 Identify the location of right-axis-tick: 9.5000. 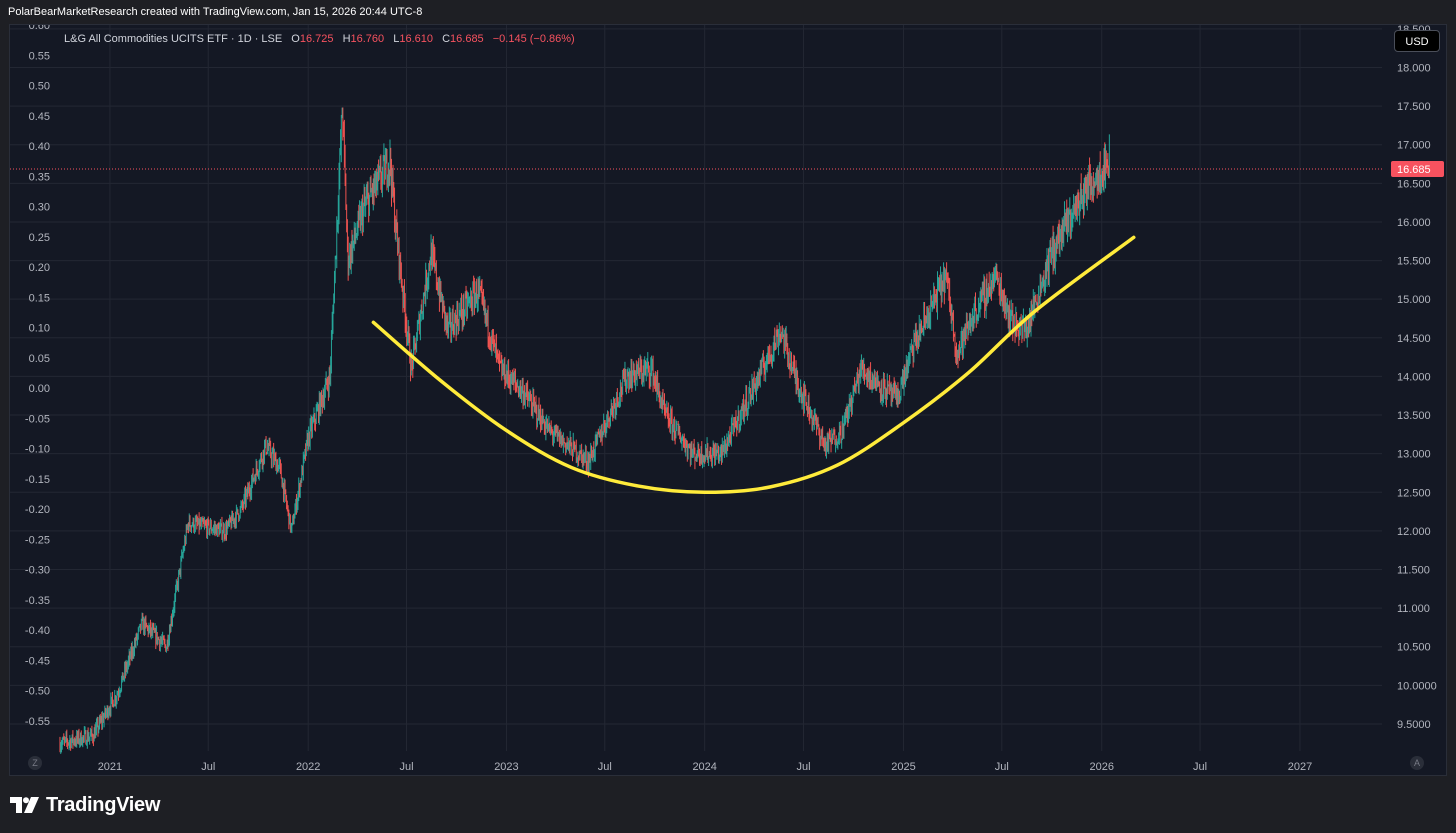
(1414, 725).